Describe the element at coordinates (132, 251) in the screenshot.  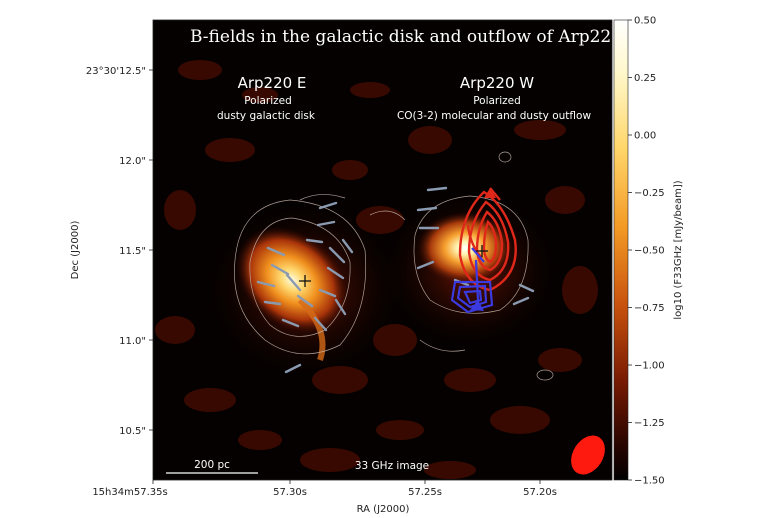
I see `y-tick-label: 11.5"` at that location.